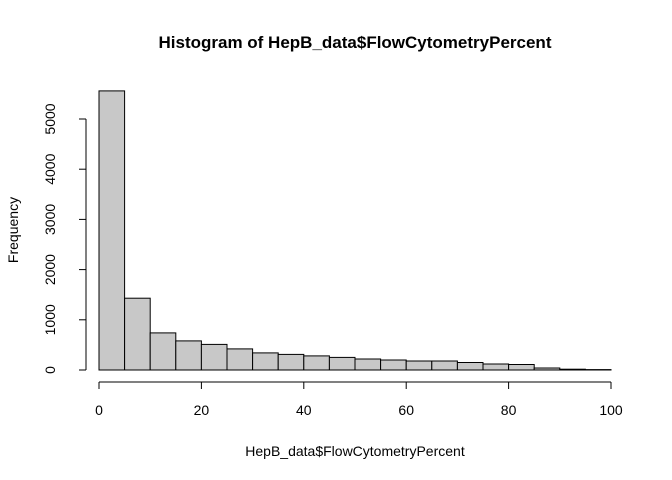 This screenshot has width=672, height=480. I want to click on x-axis-label: HepB_data$FlowCytometryPercent, so click(355, 451).